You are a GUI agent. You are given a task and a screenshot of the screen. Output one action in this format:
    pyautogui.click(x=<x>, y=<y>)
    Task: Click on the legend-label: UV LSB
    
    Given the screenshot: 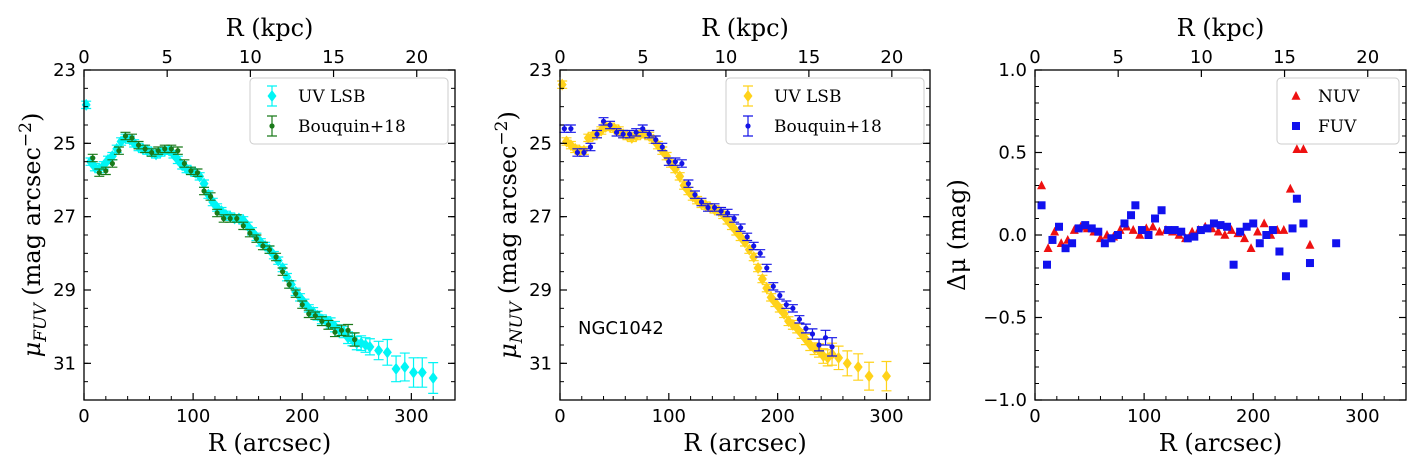 What is the action you would take?
    pyautogui.click(x=331, y=97)
    